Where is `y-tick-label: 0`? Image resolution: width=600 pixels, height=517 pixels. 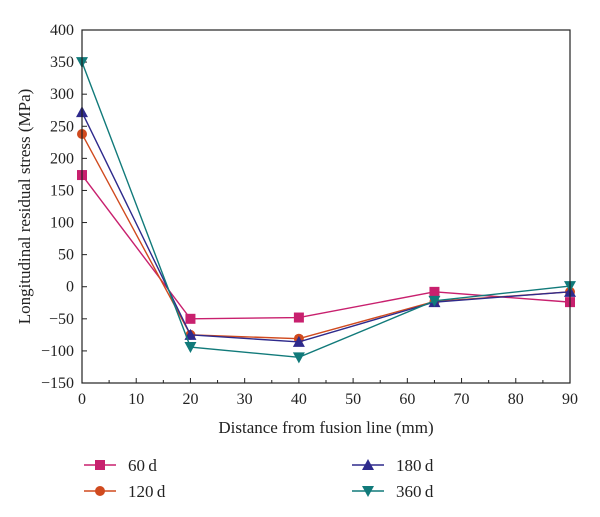
y-tick-label: 0 is located at coordinates (70, 287).